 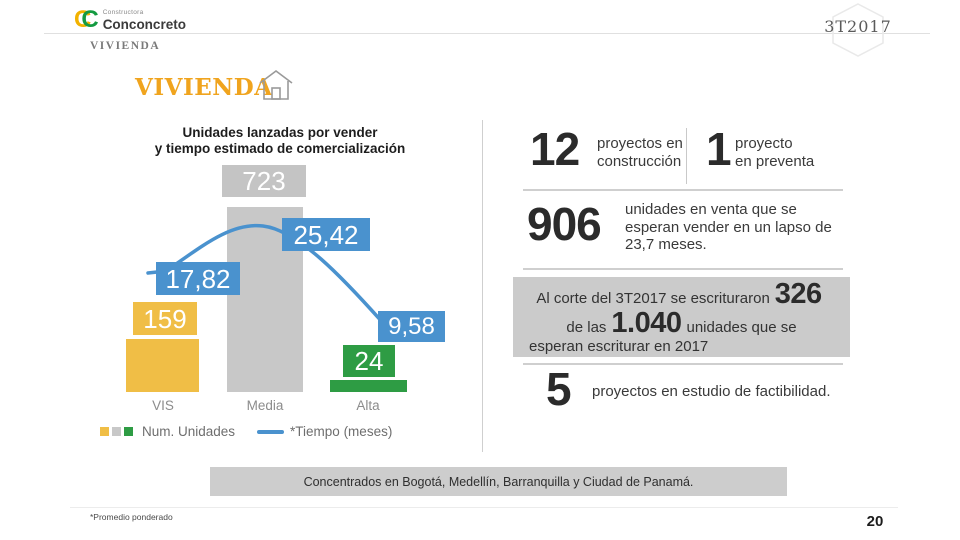 I want to click on category-label-vis: VIS, so click(x=163, y=405).